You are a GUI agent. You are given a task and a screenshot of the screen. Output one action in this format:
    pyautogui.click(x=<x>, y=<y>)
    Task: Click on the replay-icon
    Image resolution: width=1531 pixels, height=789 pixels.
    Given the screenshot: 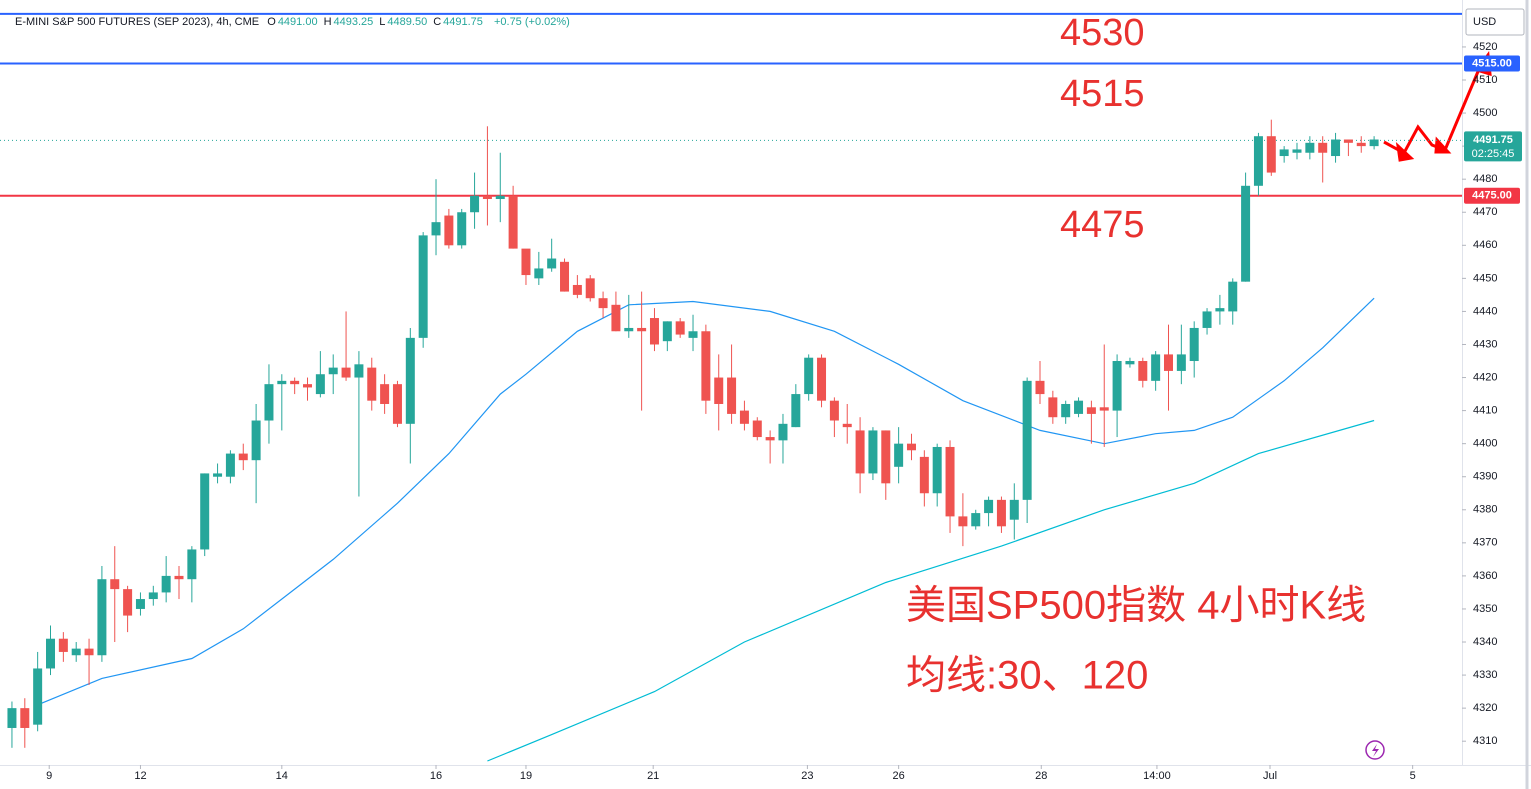 What is the action you would take?
    pyautogui.click(x=1375, y=750)
    